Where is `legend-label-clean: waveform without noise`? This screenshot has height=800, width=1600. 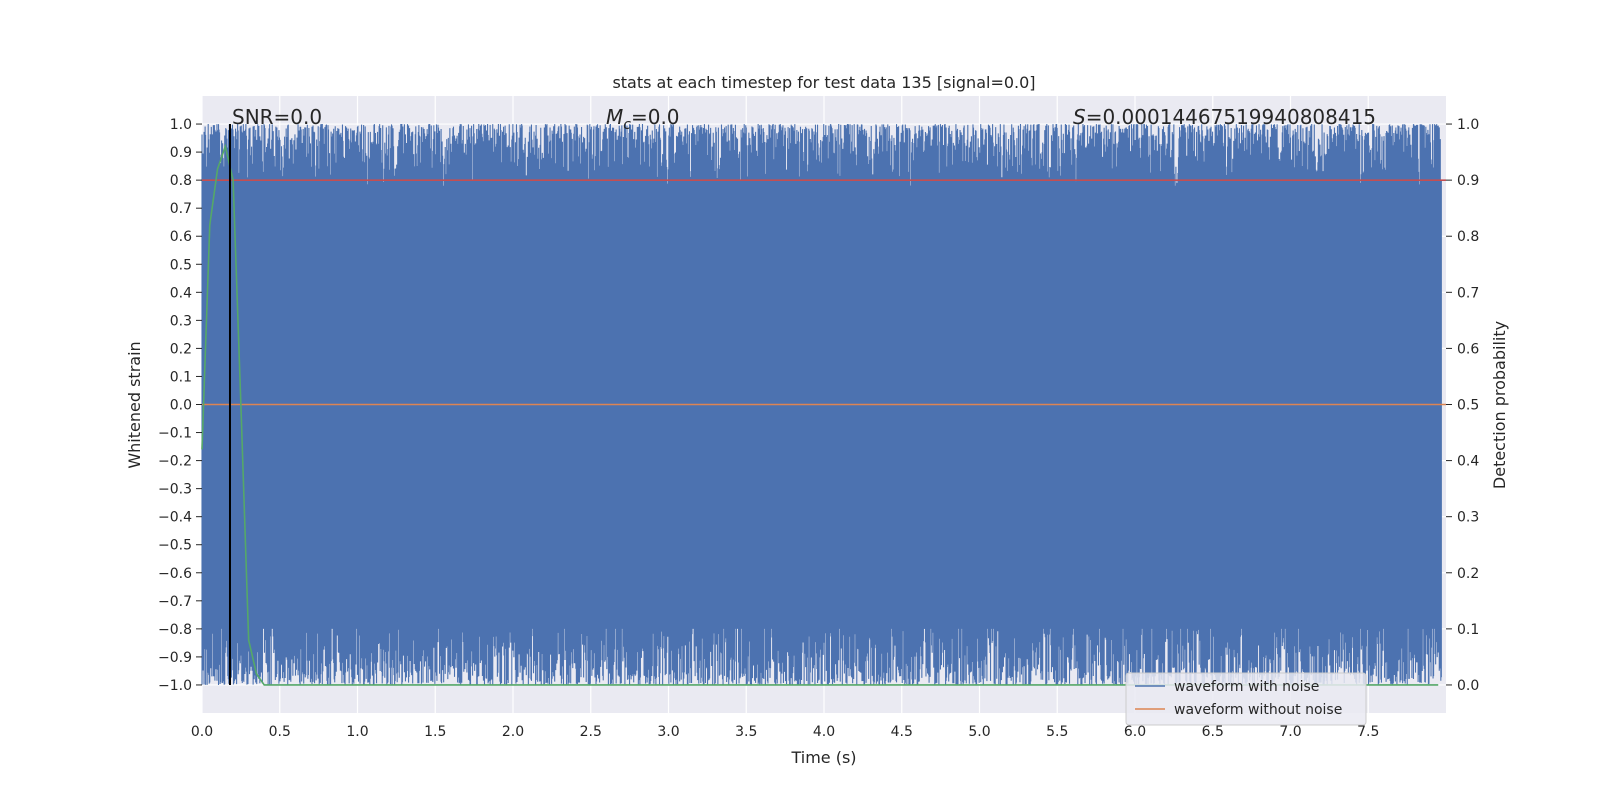 legend-label-clean: waveform without noise is located at coordinates (1258, 710).